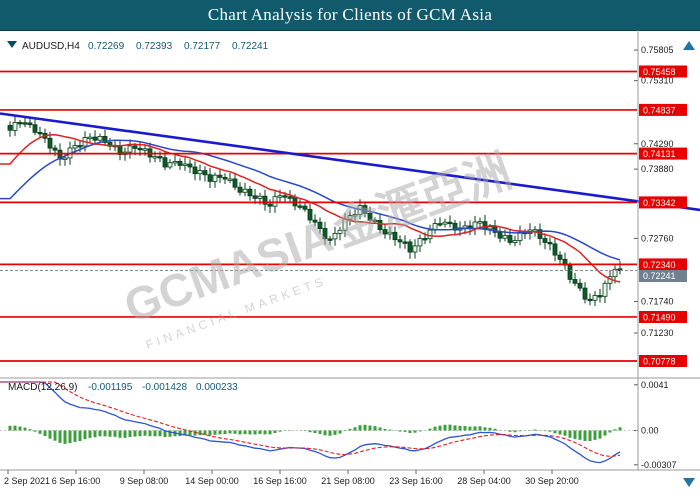 Image resolution: width=700 pixels, height=500 pixels. I want to click on level-price-label: 0.70778, so click(659, 362).